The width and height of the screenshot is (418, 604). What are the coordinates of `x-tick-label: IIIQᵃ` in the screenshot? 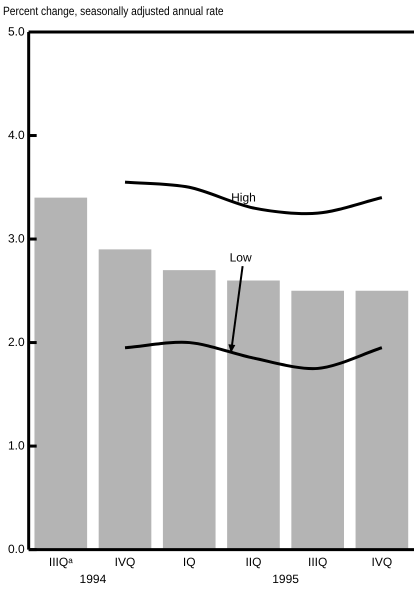 It's located at (61, 562).